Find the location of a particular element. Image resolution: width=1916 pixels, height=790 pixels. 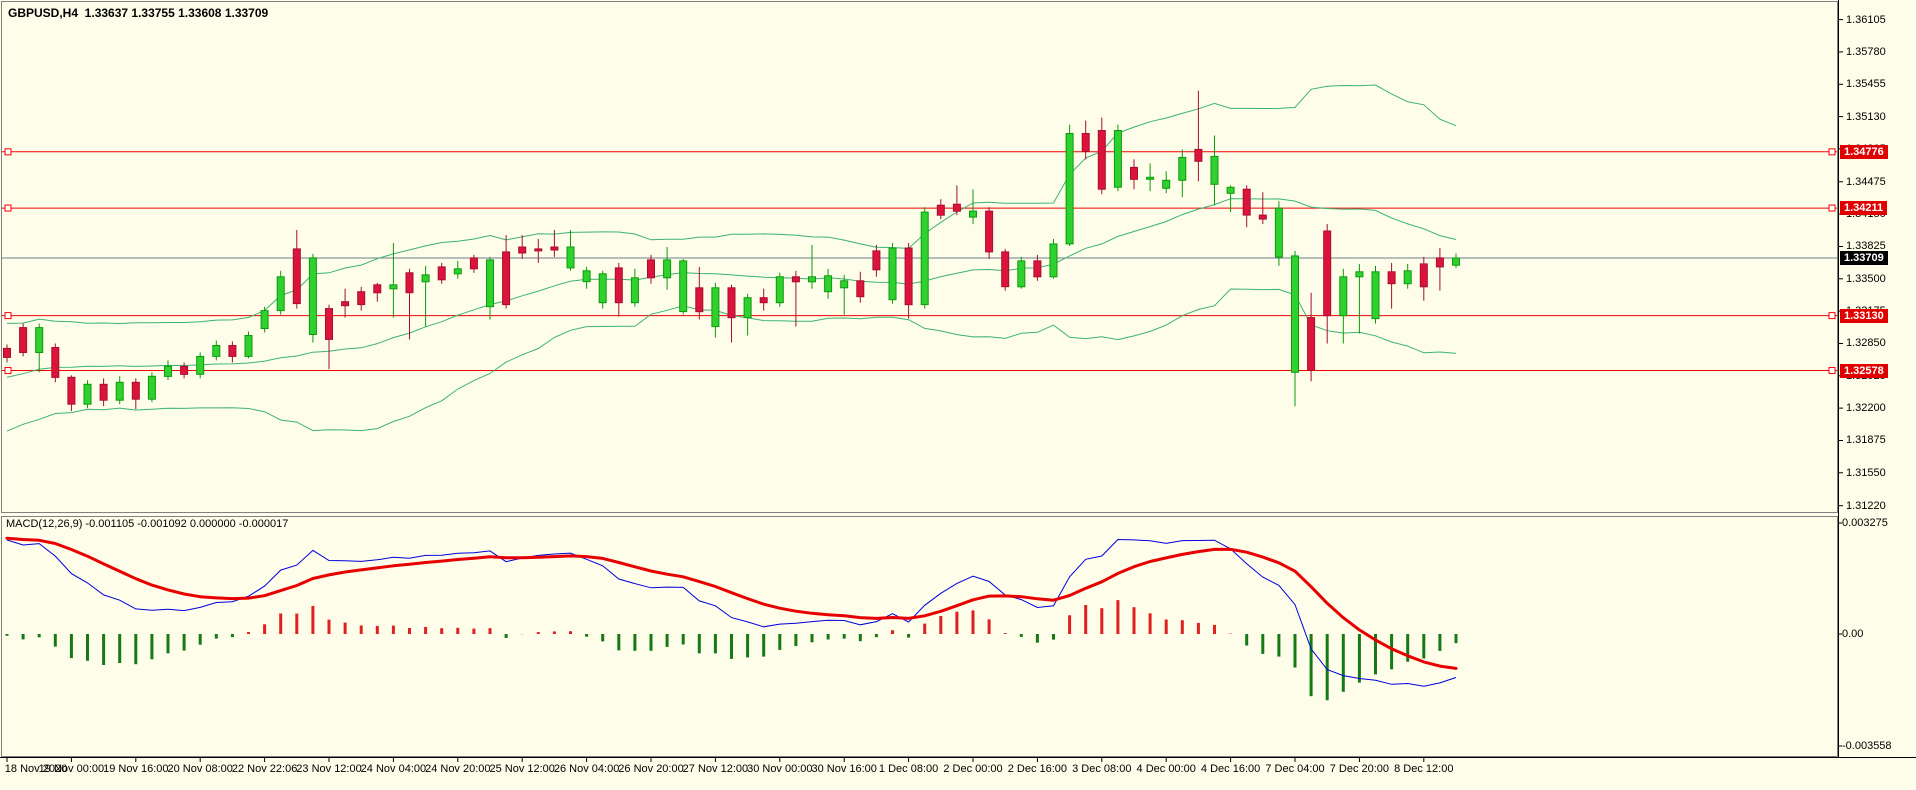

price-tick-label: 1.31550 is located at coordinates (1866, 472).